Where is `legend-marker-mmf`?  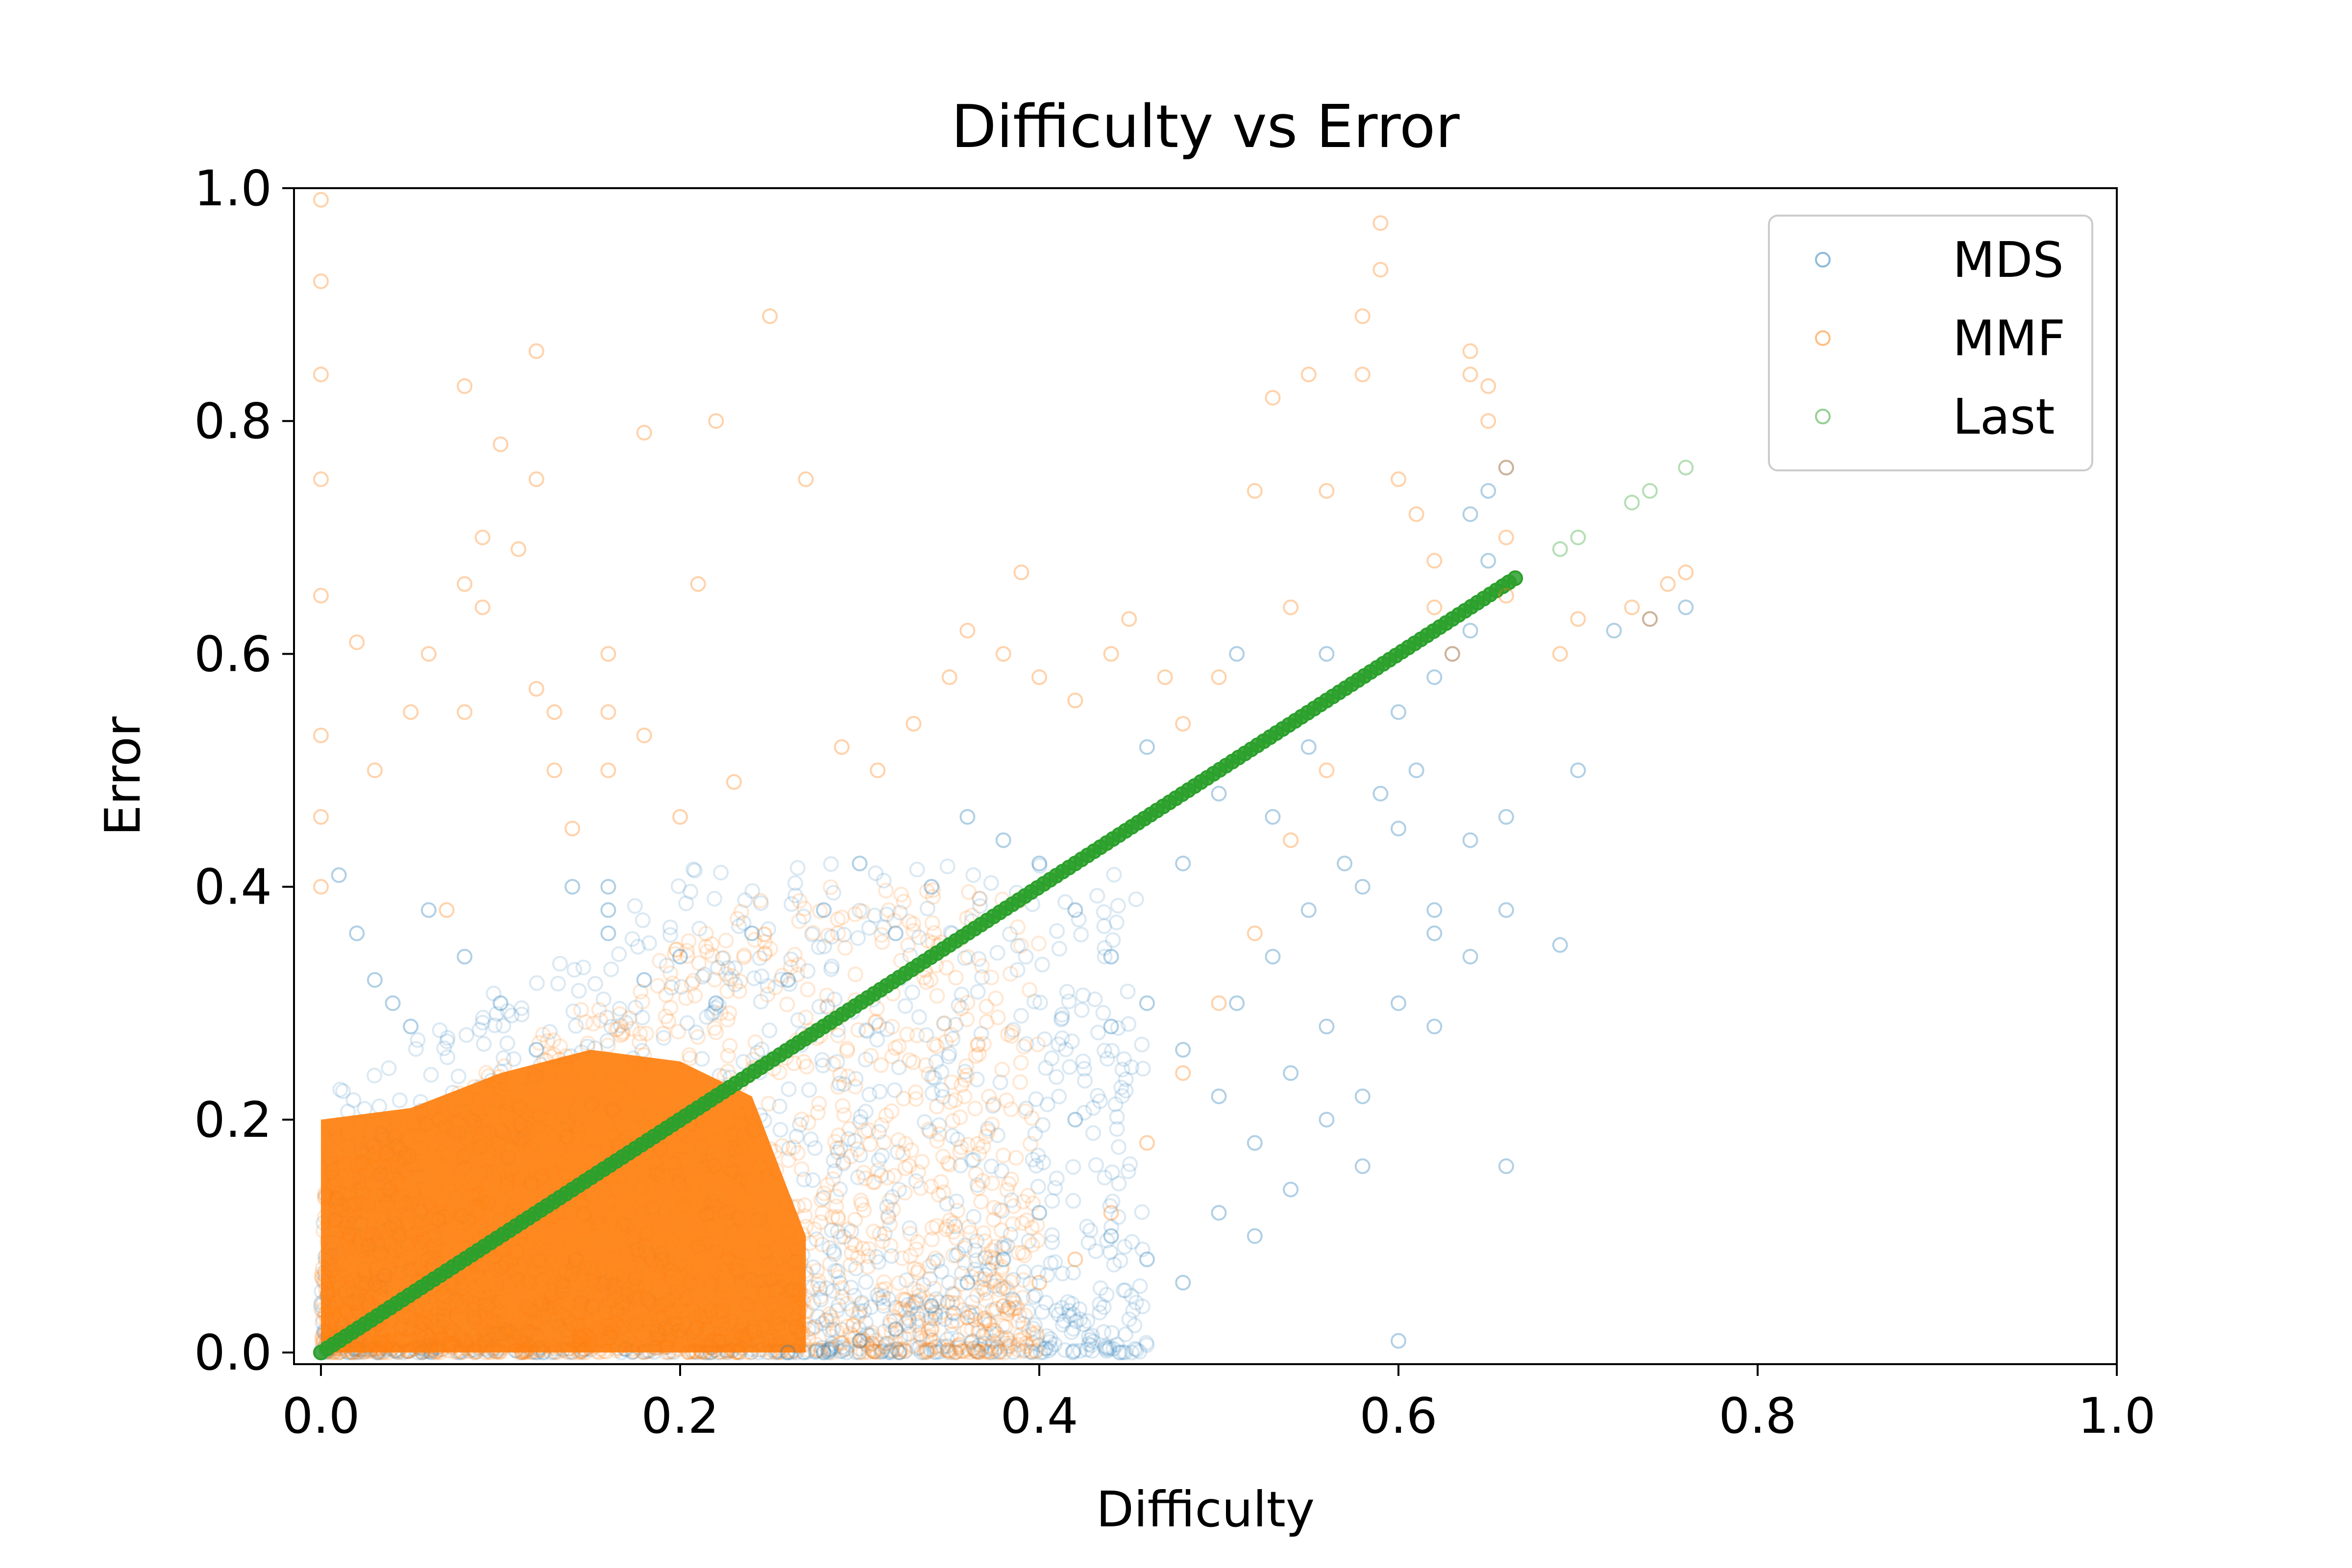 legend-marker-mmf is located at coordinates (1823, 338).